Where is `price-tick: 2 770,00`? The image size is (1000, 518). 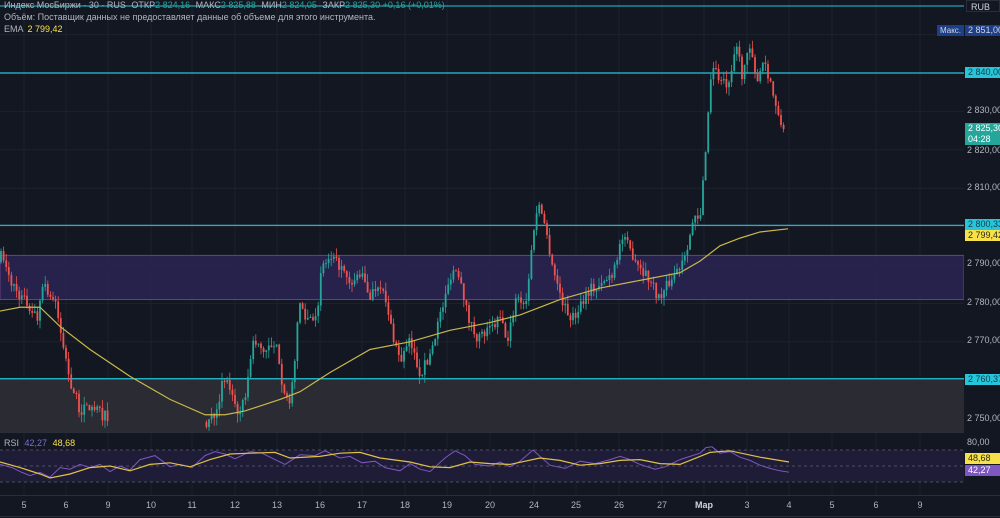
price-tick: 2 770,00 is located at coordinates (983, 340).